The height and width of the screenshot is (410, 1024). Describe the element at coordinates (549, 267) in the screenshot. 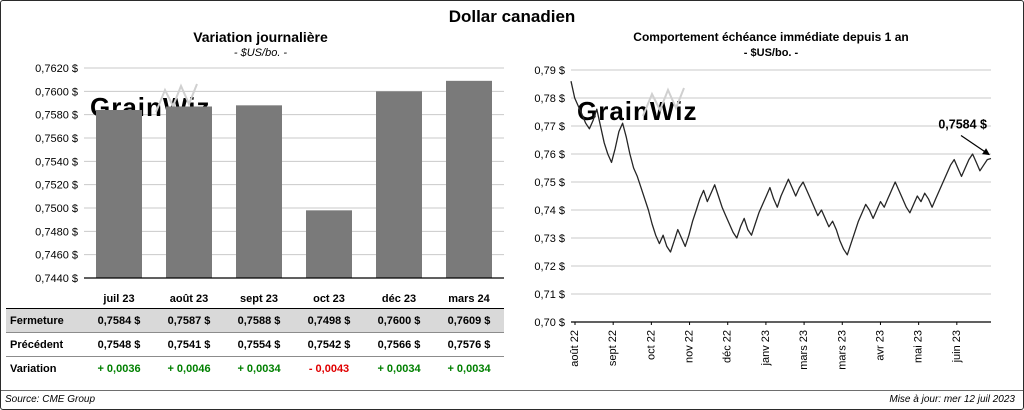

I see `y-axis-tick-label: 0,72 $` at that location.